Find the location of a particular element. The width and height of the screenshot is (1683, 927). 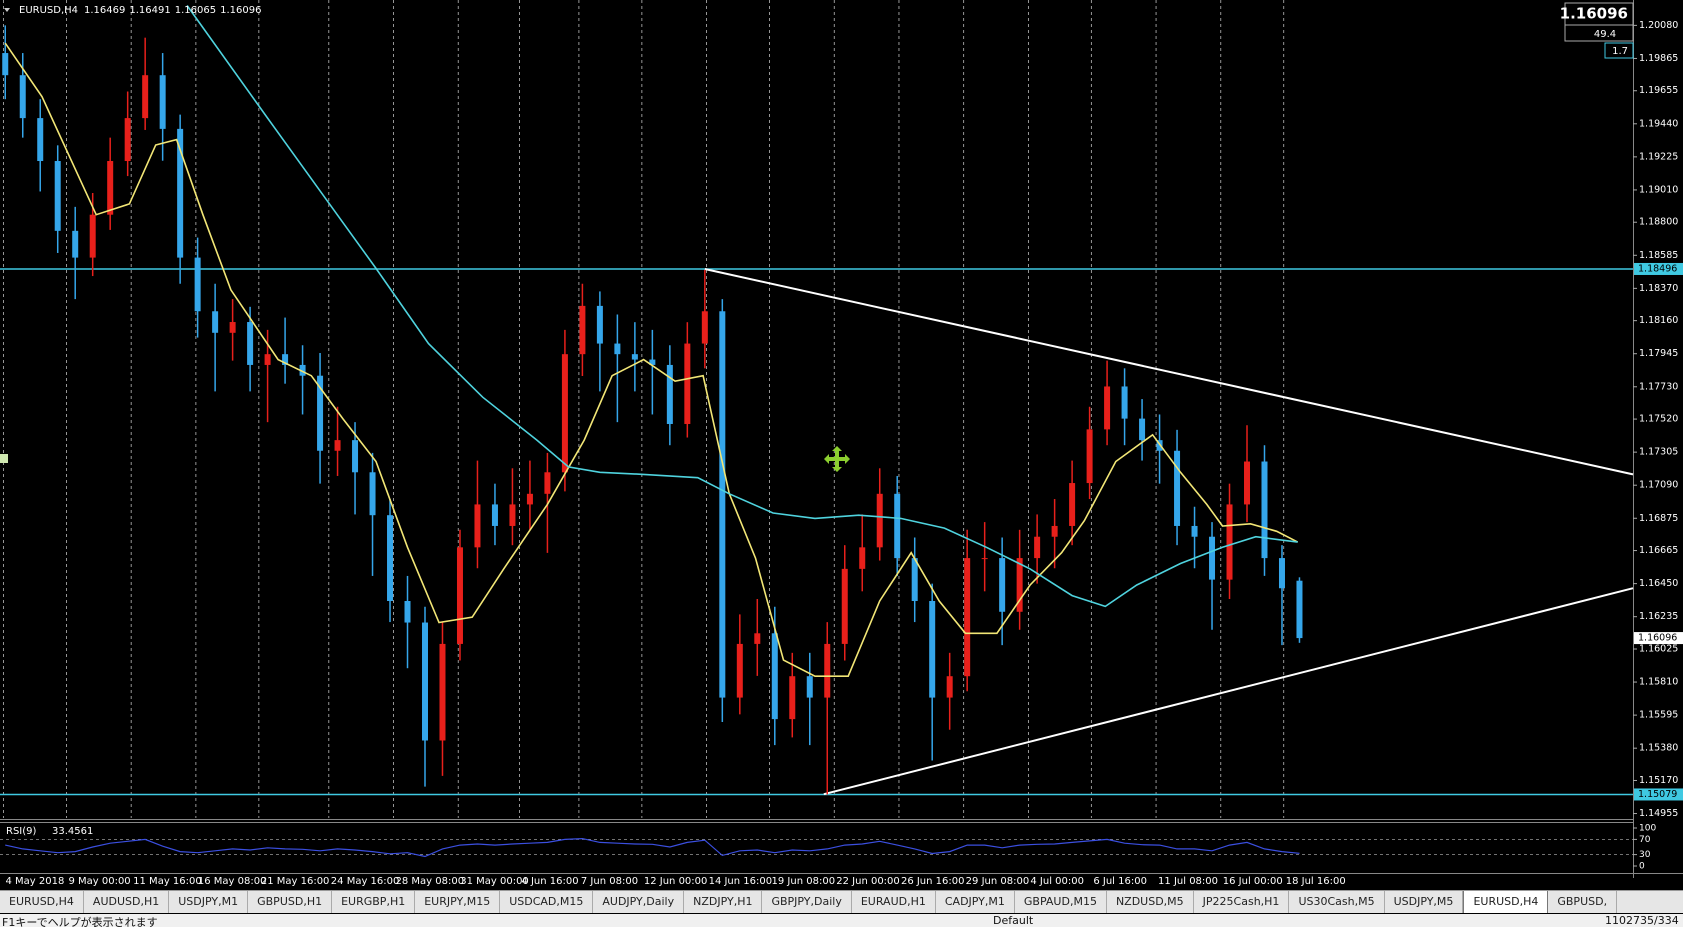

symbol-tab: NZDJPY,H1 is located at coordinates (723, 902).